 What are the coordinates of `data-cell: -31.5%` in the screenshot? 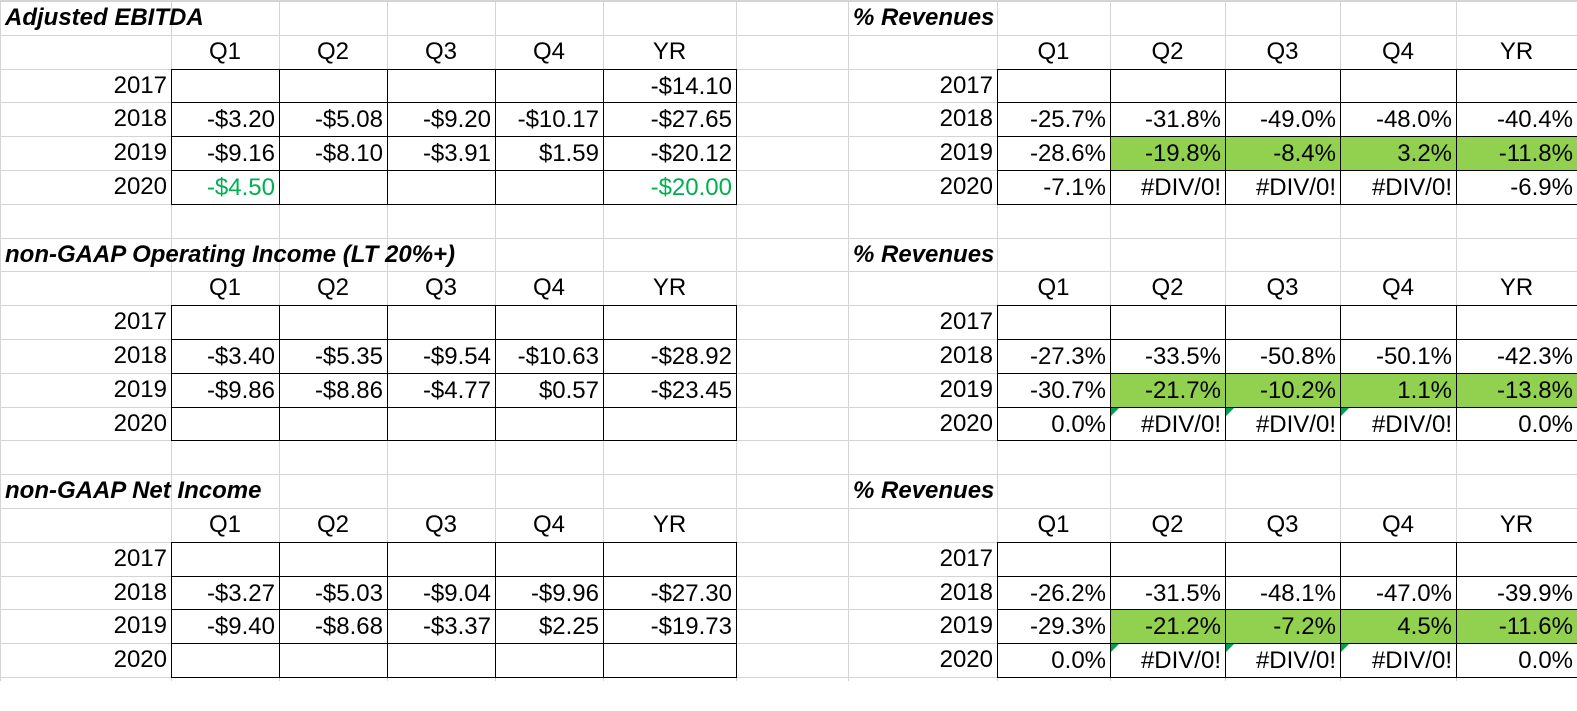 It's located at (1167, 592).